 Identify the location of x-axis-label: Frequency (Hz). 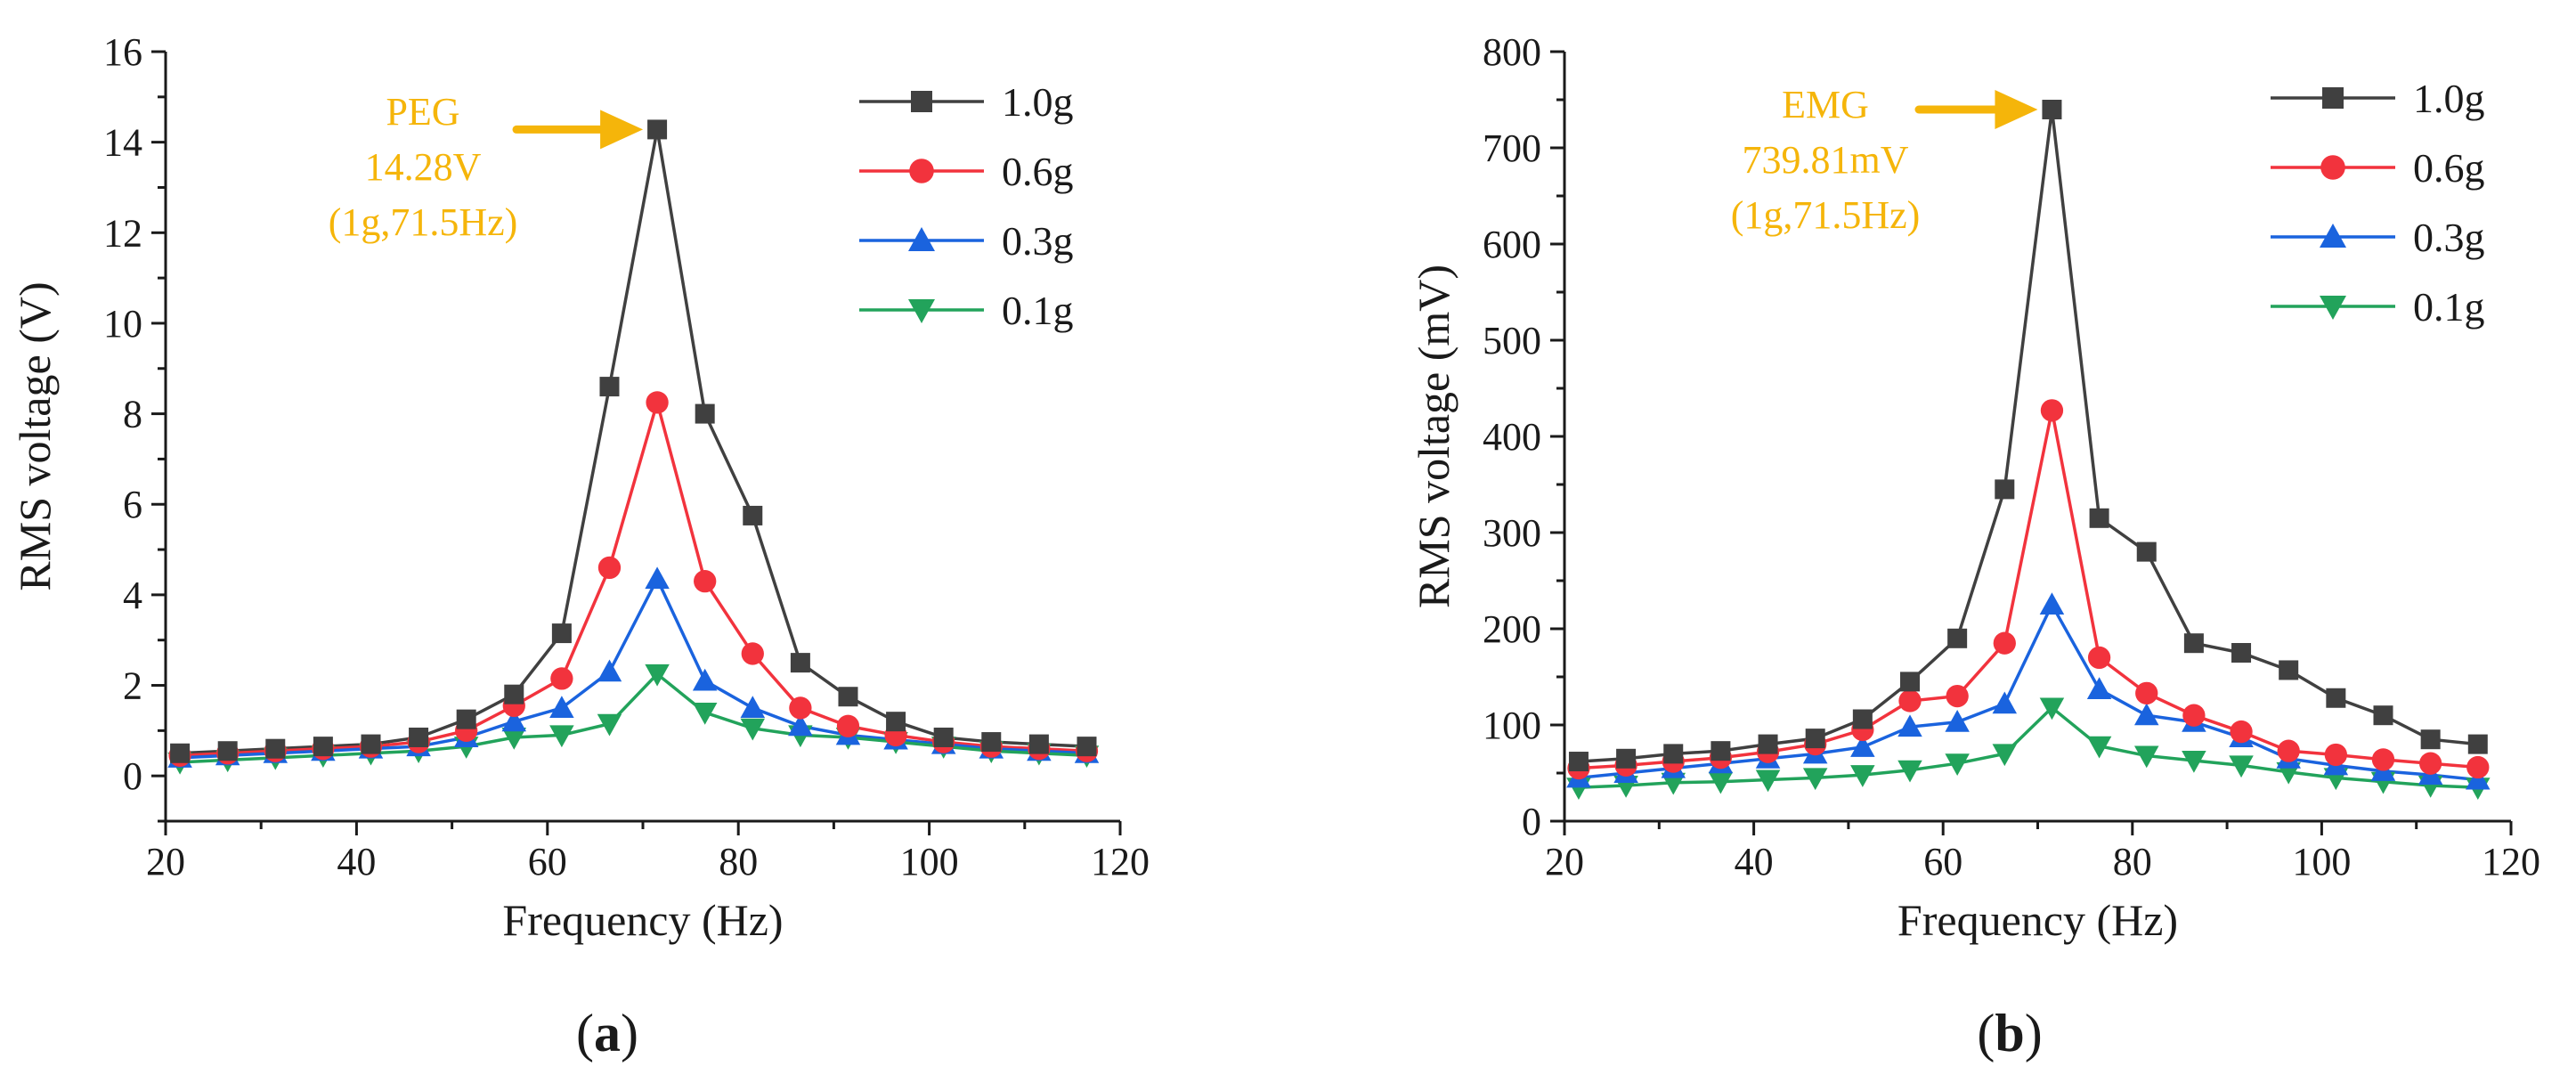
(2037, 920).